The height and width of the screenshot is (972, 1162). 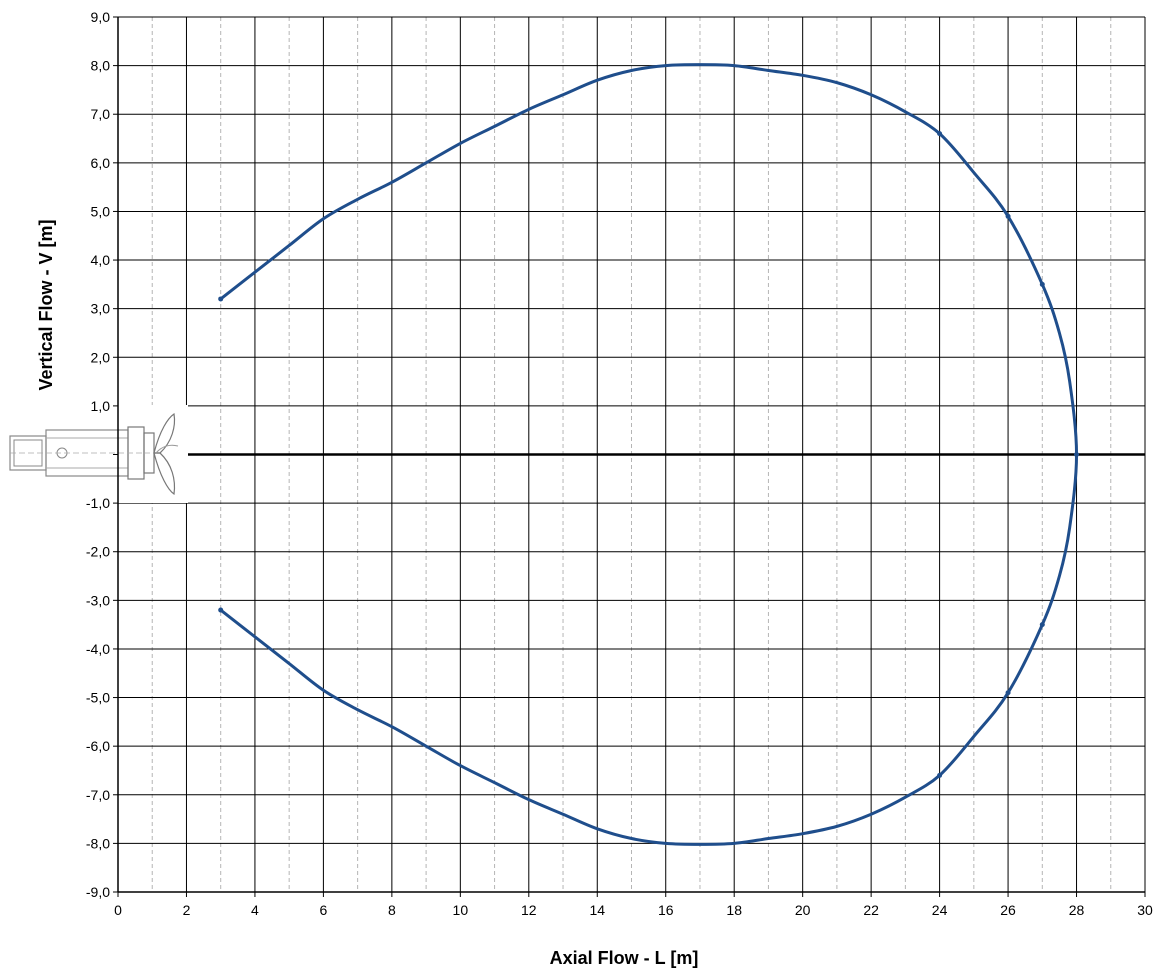 I want to click on x-tick-label: 22, so click(x=871, y=910).